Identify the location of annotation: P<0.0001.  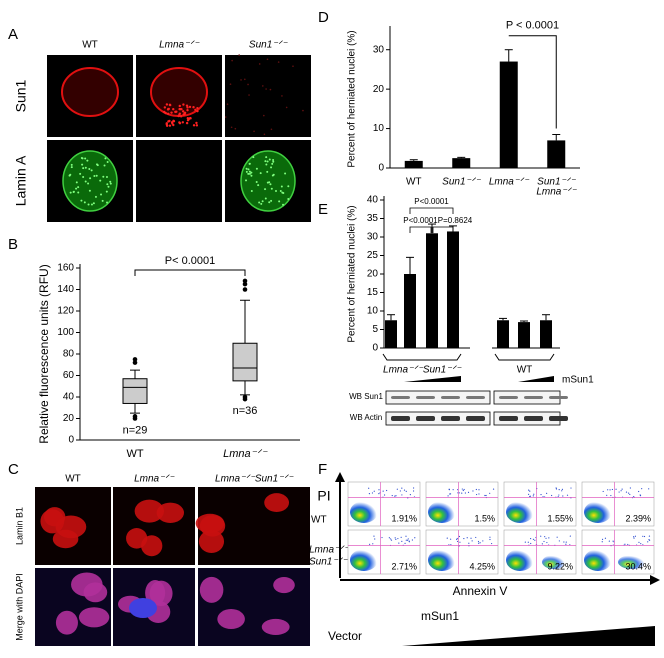
(431, 201).